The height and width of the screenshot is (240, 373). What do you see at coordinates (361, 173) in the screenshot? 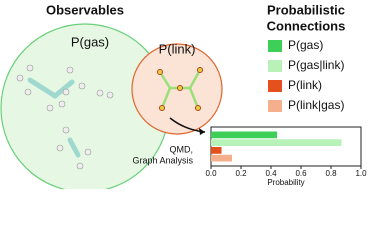
I see `x-tick-label: 1.0` at bounding box center [361, 173].